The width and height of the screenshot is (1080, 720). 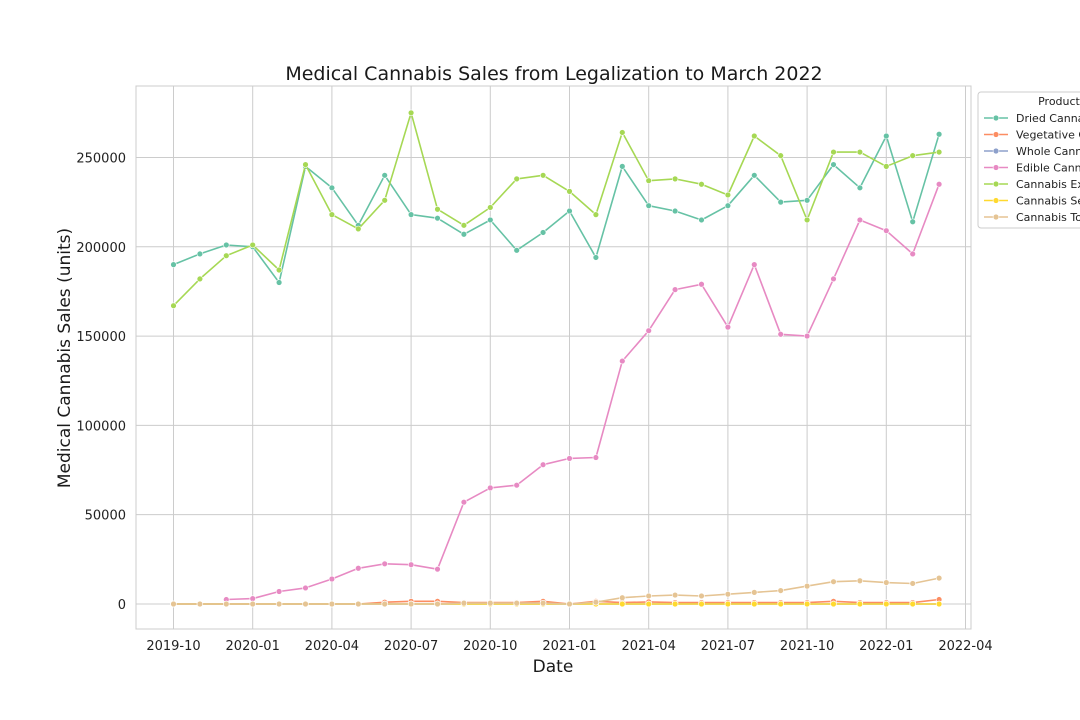 What do you see at coordinates (101, 382) in the screenshot?
I see `y-axis-ticks: 0 50000 100000 150000 200000 250000` at bounding box center [101, 382].